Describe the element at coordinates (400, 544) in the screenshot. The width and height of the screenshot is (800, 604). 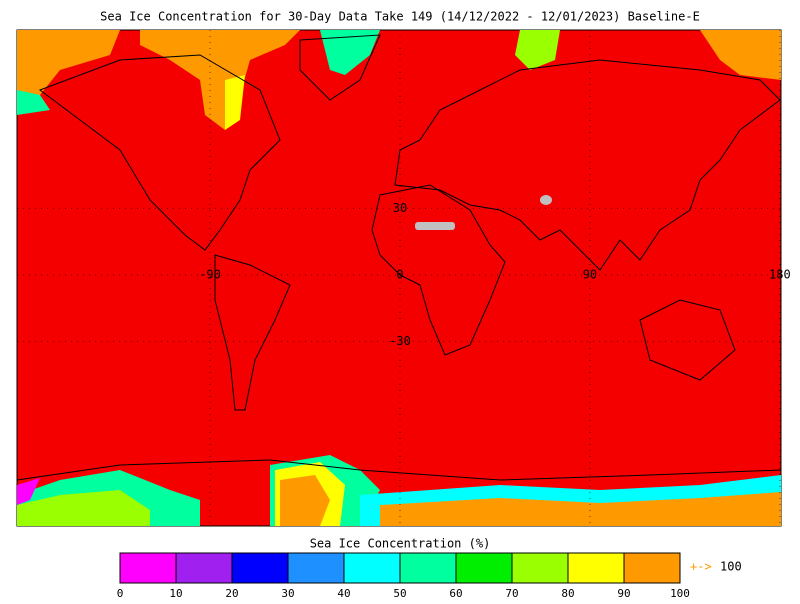
I see `colorbar-title: Sea Ice Concentration (%)` at that location.